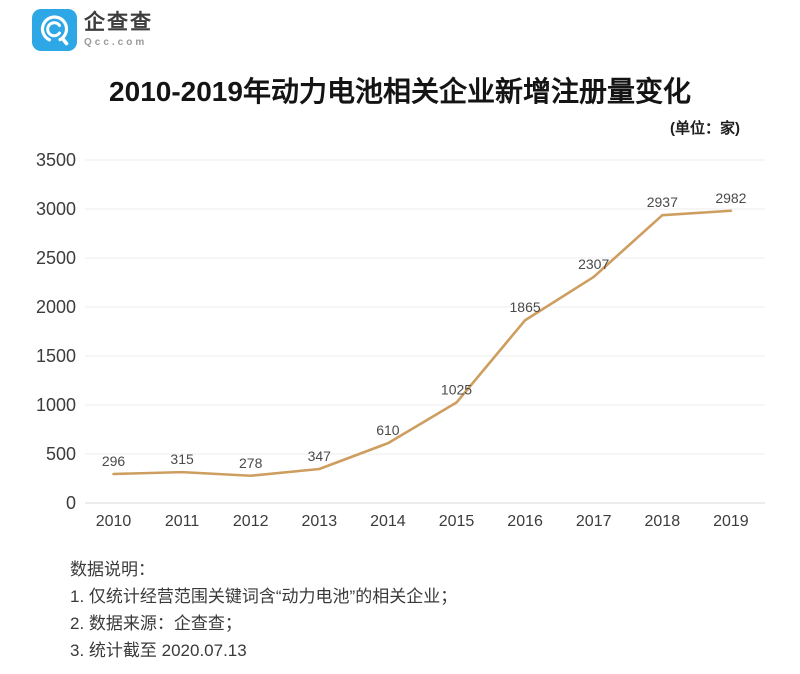 Image resolution: width=800 pixels, height=674 pixels. What do you see at coordinates (54, 30) in the screenshot?
I see `qcc-logo-icon` at bounding box center [54, 30].